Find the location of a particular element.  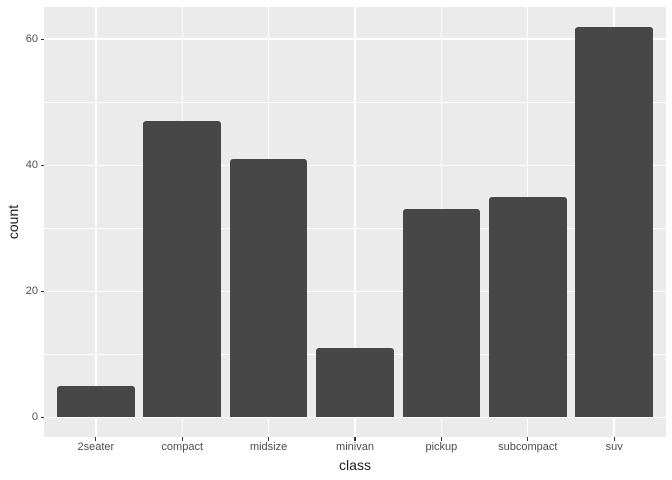

x-axis-title: class is located at coordinates (355, 465).